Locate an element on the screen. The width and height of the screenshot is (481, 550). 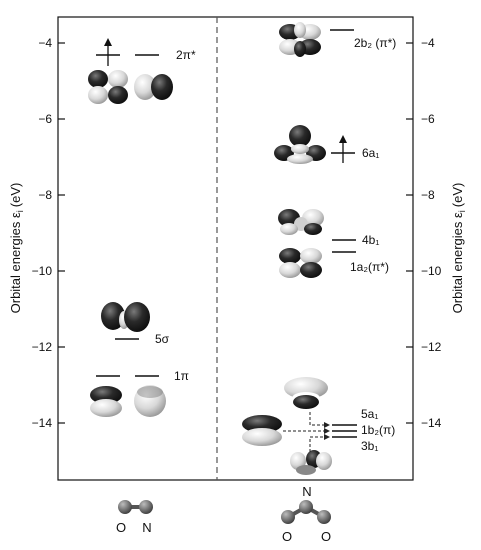
left-axis-title: Orbital energies εi(eV) is located at coordinates (16, 248).